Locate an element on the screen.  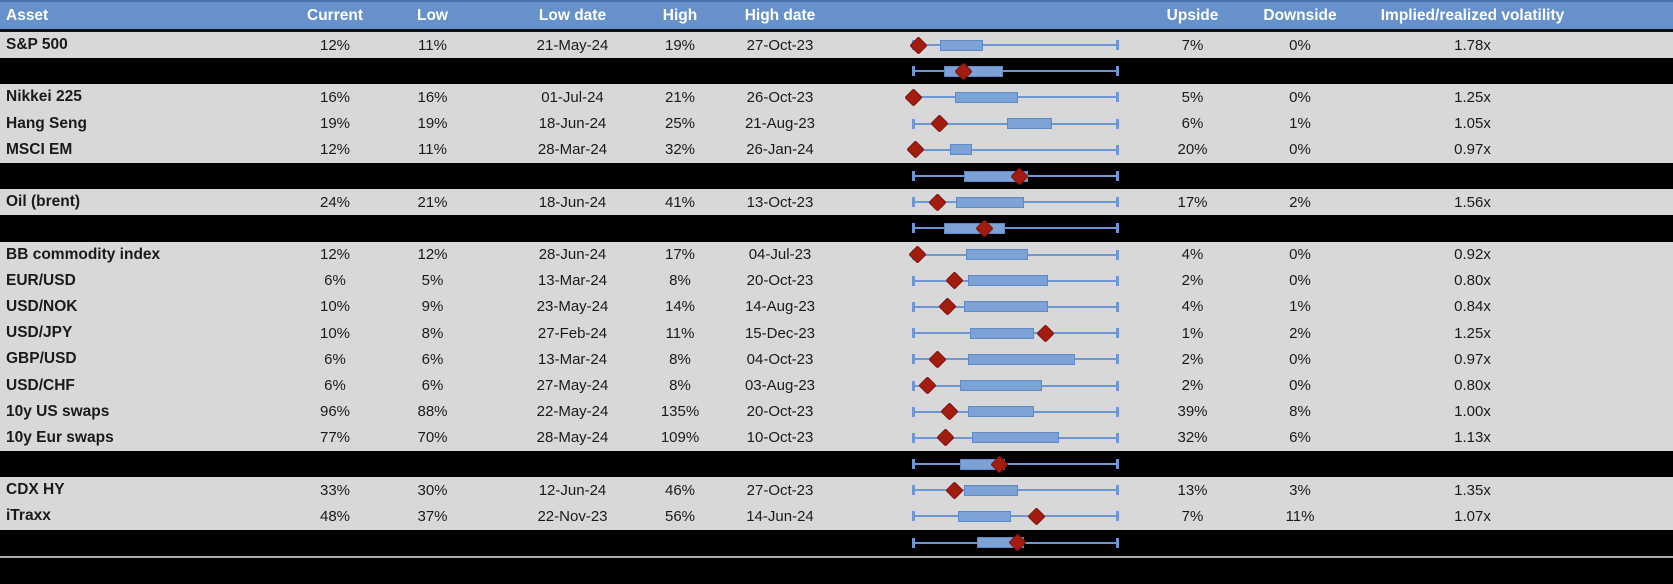
low-value: 12% is located at coordinates (432, 255).